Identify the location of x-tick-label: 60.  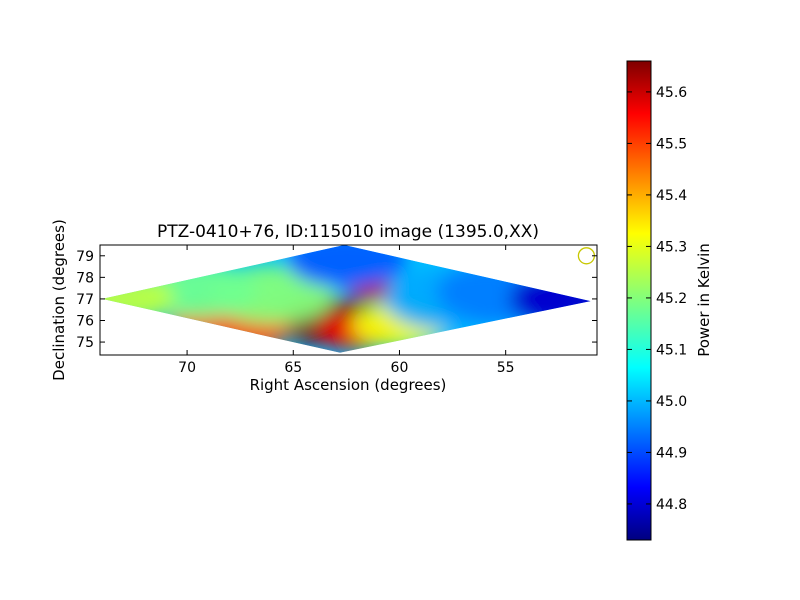
(400, 368).